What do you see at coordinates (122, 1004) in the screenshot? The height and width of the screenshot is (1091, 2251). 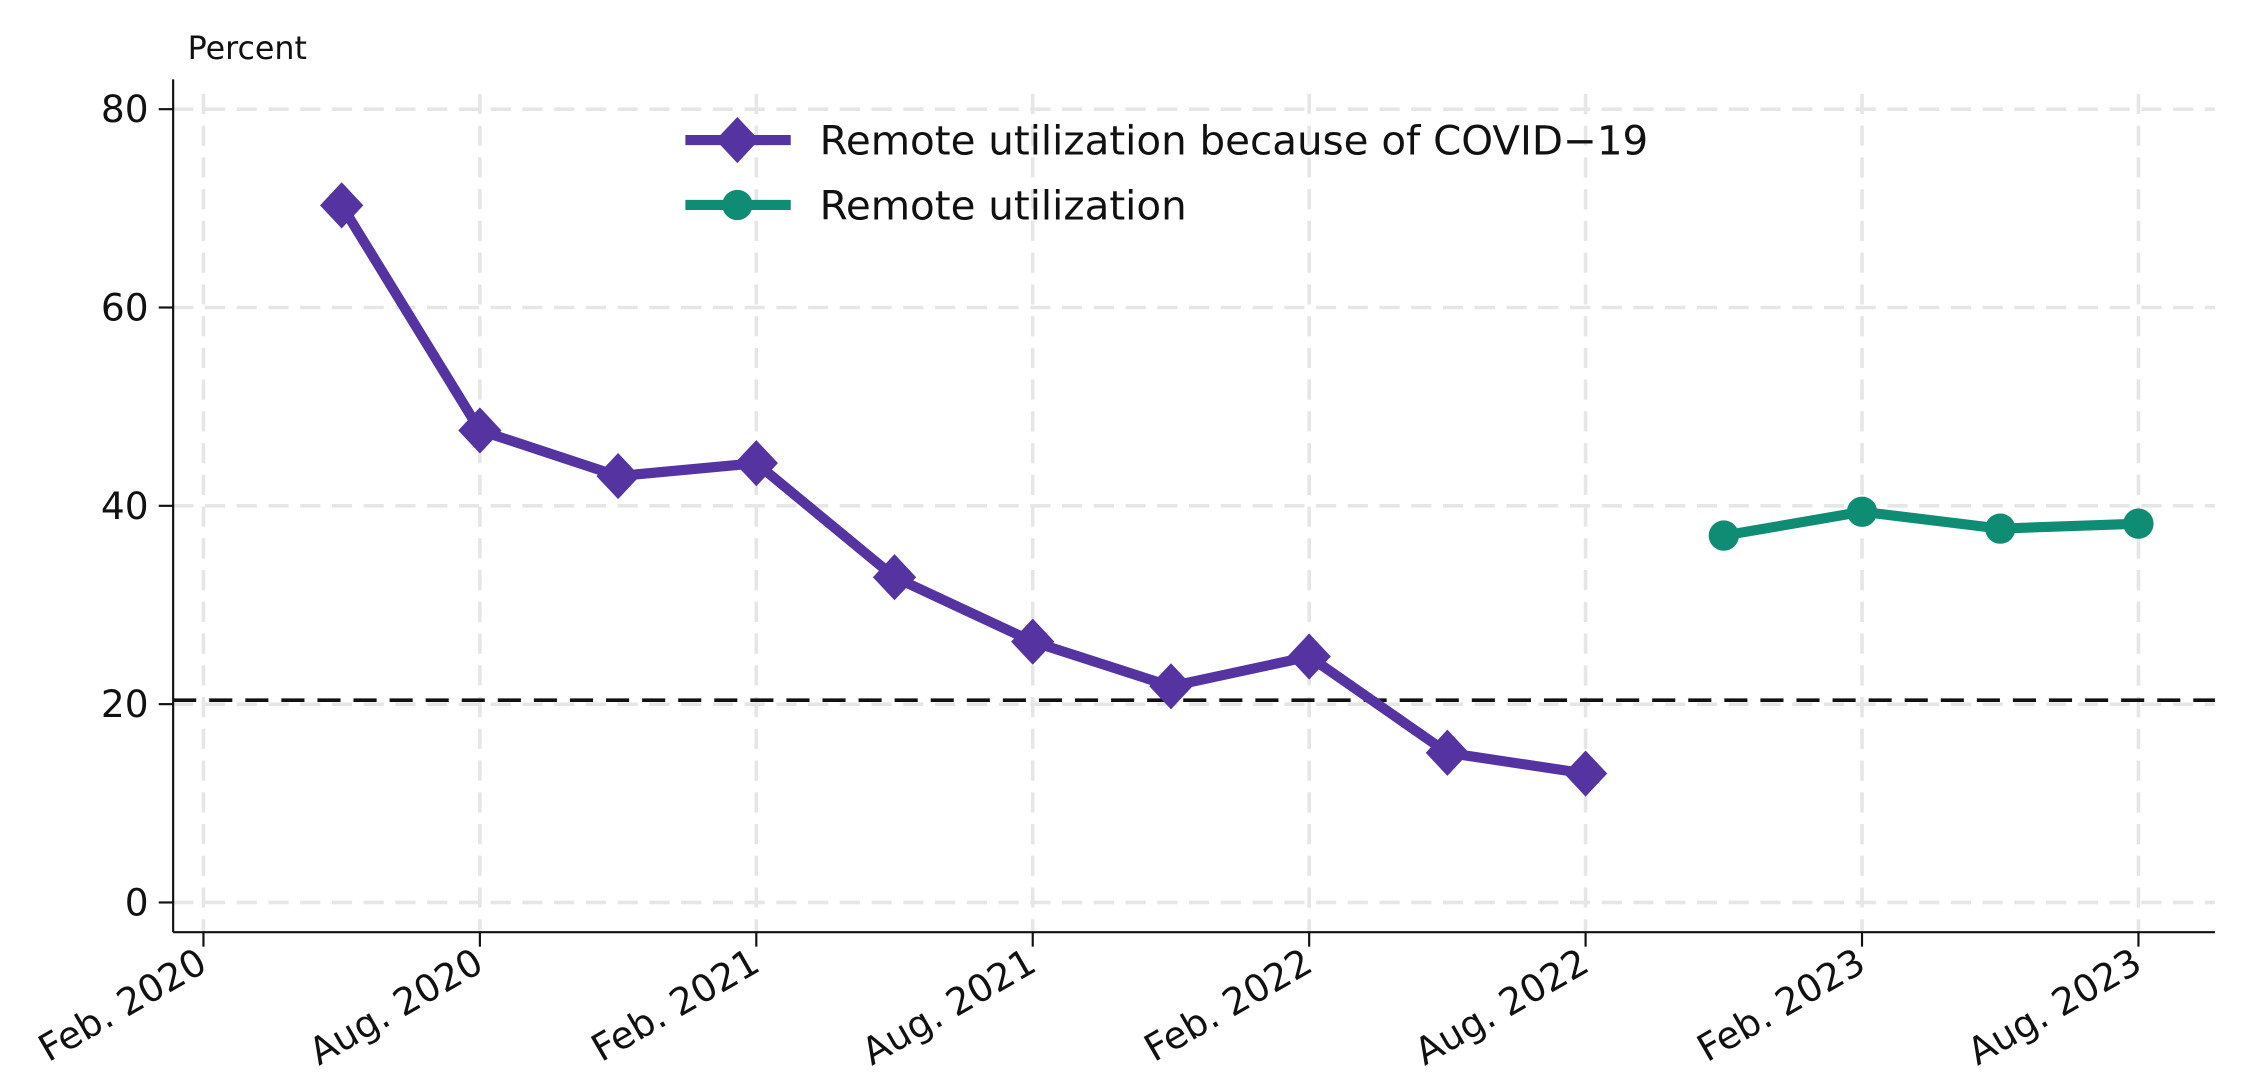 I see `x-tick-label: Feb. 2020` at bounding box center [122, 1004].